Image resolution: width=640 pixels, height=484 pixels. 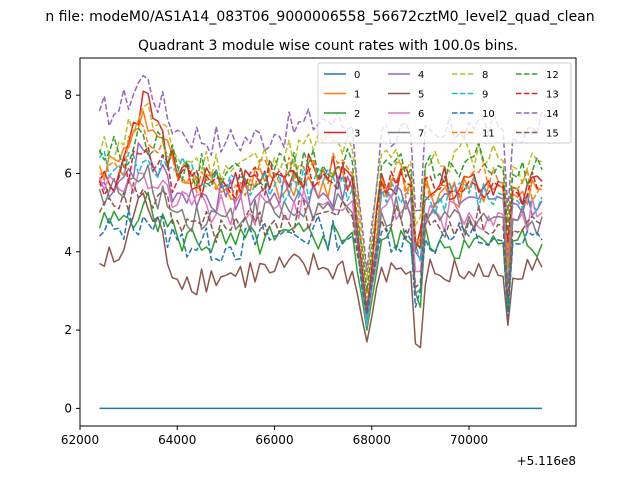 What do you see at coordinates (485, 75) in the screenshot?
I see `legend-label-8: 8` at bounding box center [485, 75].